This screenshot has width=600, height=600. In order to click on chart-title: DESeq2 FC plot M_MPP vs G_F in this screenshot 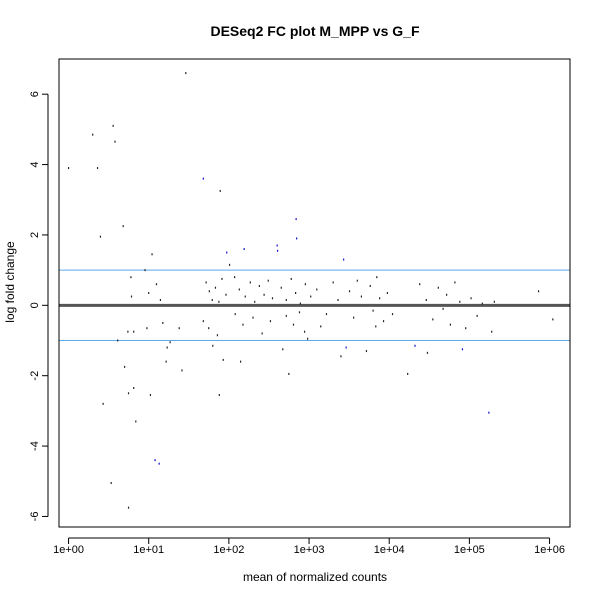, I will do `click(314, 31)`.